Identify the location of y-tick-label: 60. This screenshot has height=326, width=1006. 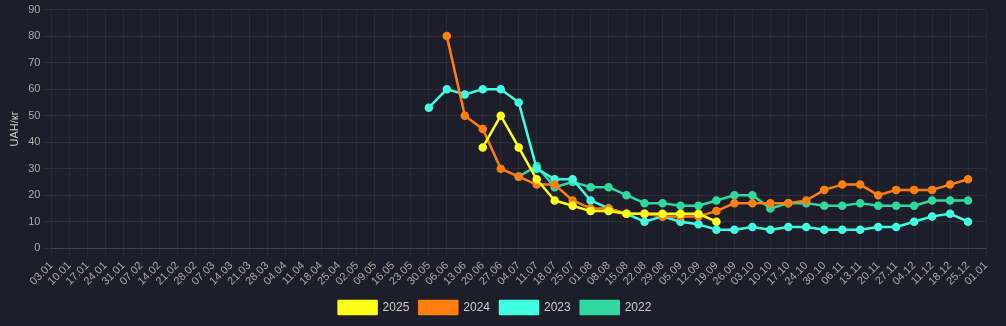
(34, 88).